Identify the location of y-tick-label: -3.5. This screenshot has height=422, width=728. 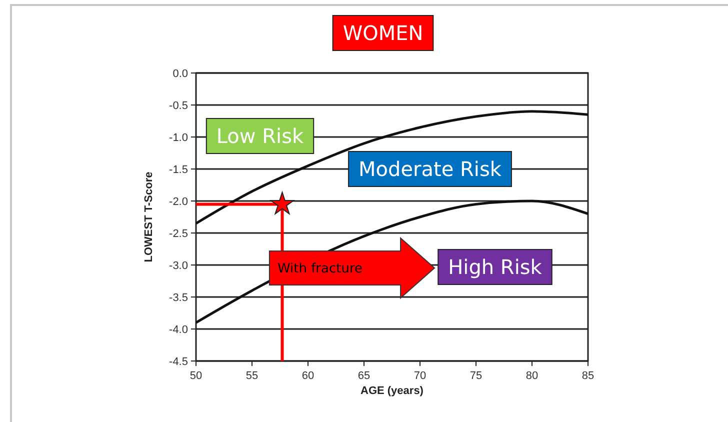
(178, 298).